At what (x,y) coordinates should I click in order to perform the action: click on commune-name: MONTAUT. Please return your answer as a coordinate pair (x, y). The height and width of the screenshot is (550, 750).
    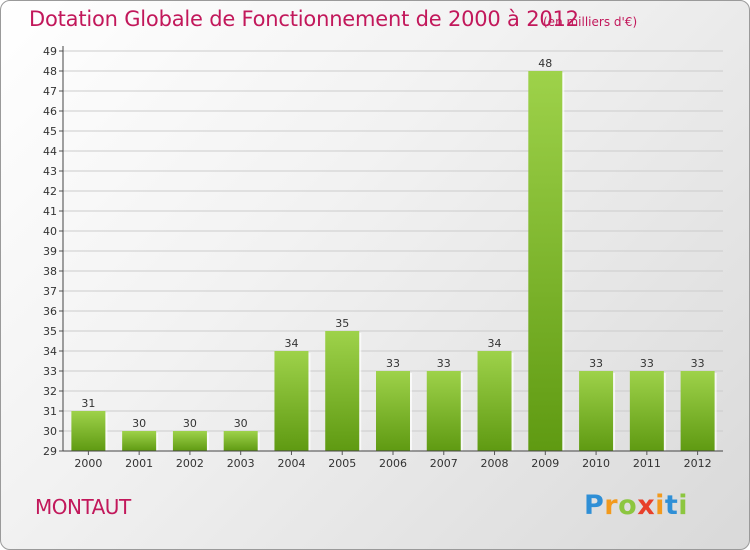
    Looking at the image, I should click on (83, 507).